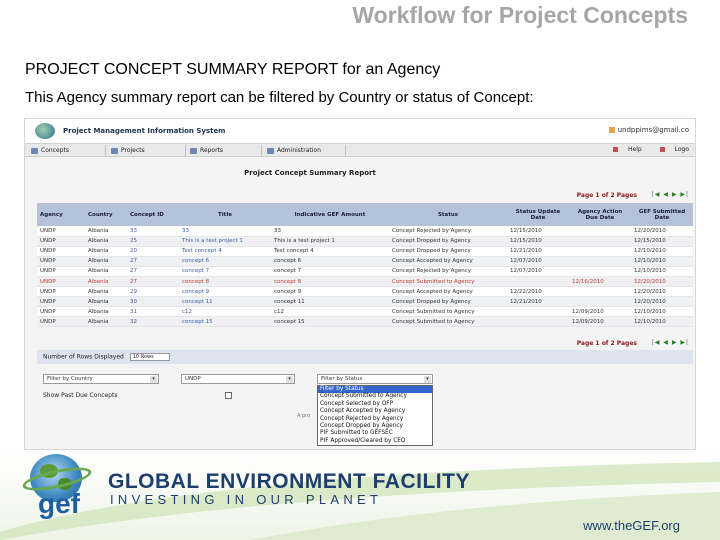 This screenshot has height=540, width=720. I want to click on col-gef-submitted-date: GEF Submitted Date, so click(662, 214).